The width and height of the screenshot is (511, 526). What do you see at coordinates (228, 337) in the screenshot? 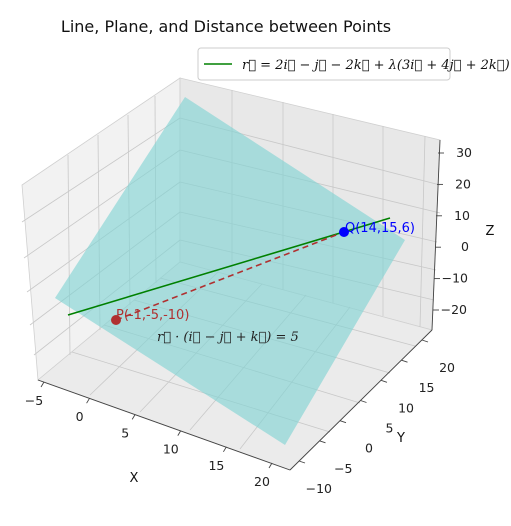
I see `plane-equation-label: r⃗ · (i⃗ − j⃗ + k⃗) = 5` at bounding box center [228, 337].